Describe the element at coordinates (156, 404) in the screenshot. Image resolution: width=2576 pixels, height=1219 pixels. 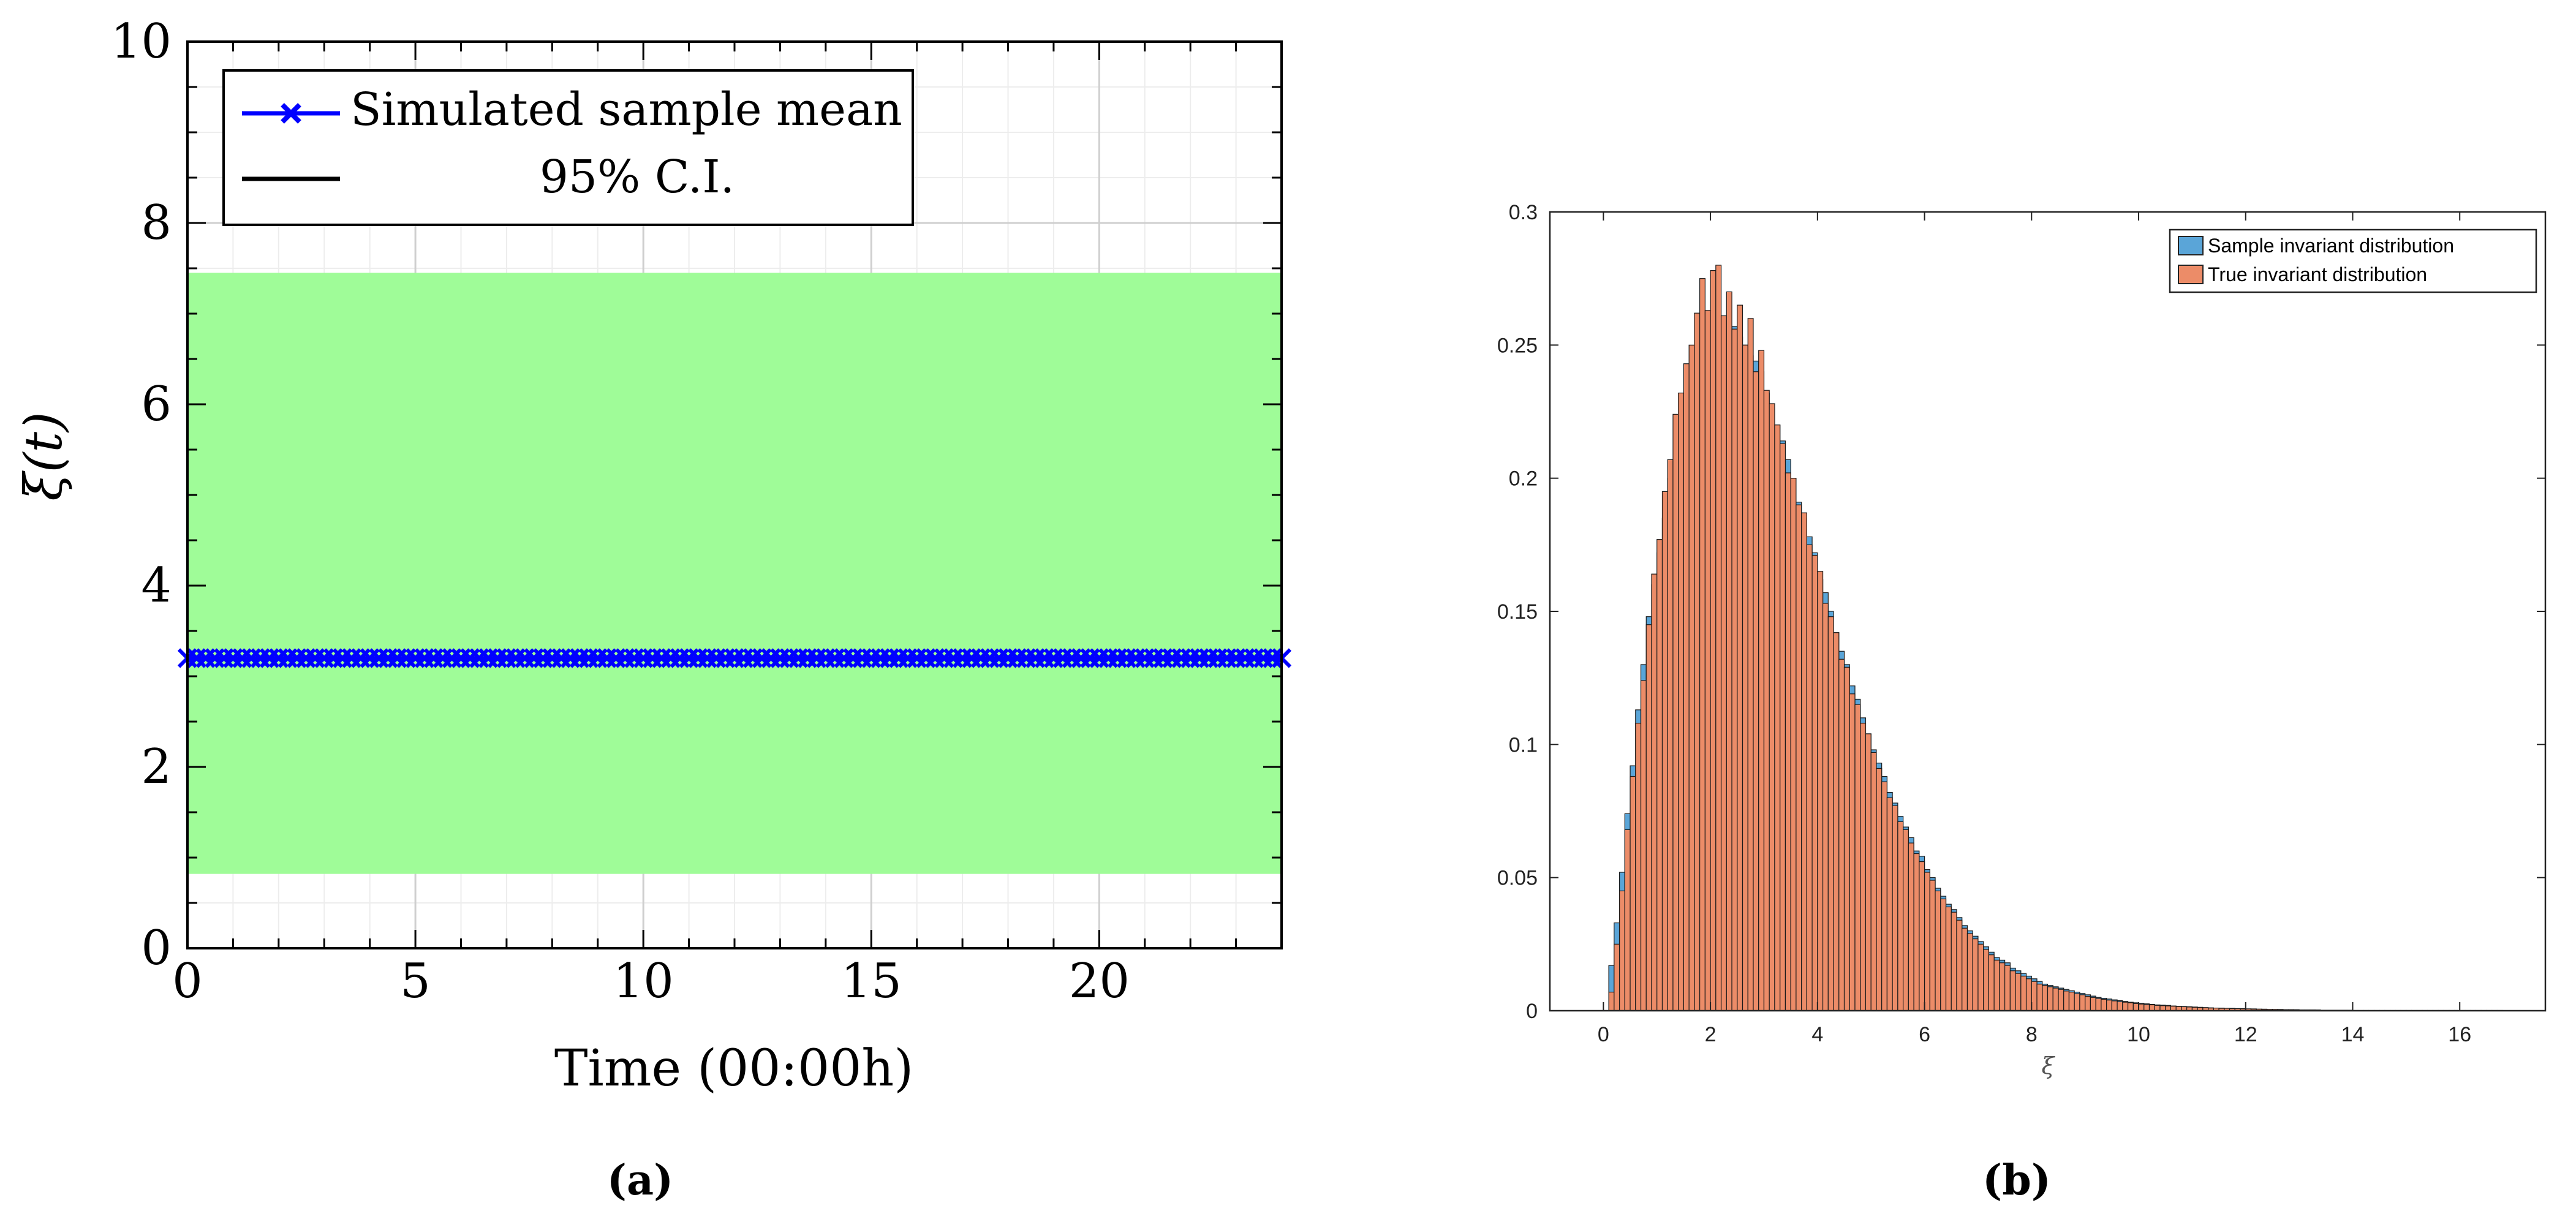
I see `y-tick-label: 6` at that location.